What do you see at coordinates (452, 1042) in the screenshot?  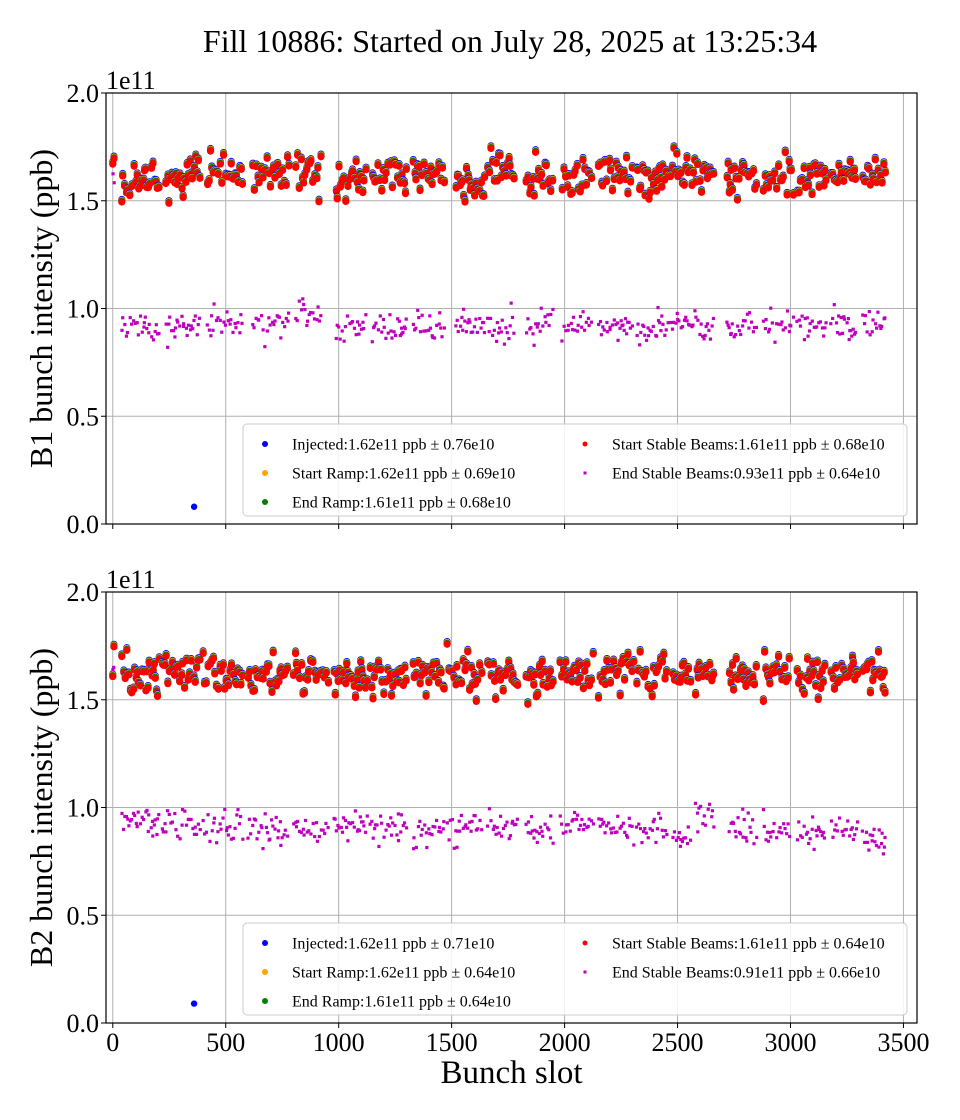 I see `x-tick-label: 1500` at bounding box center [452, 1042].